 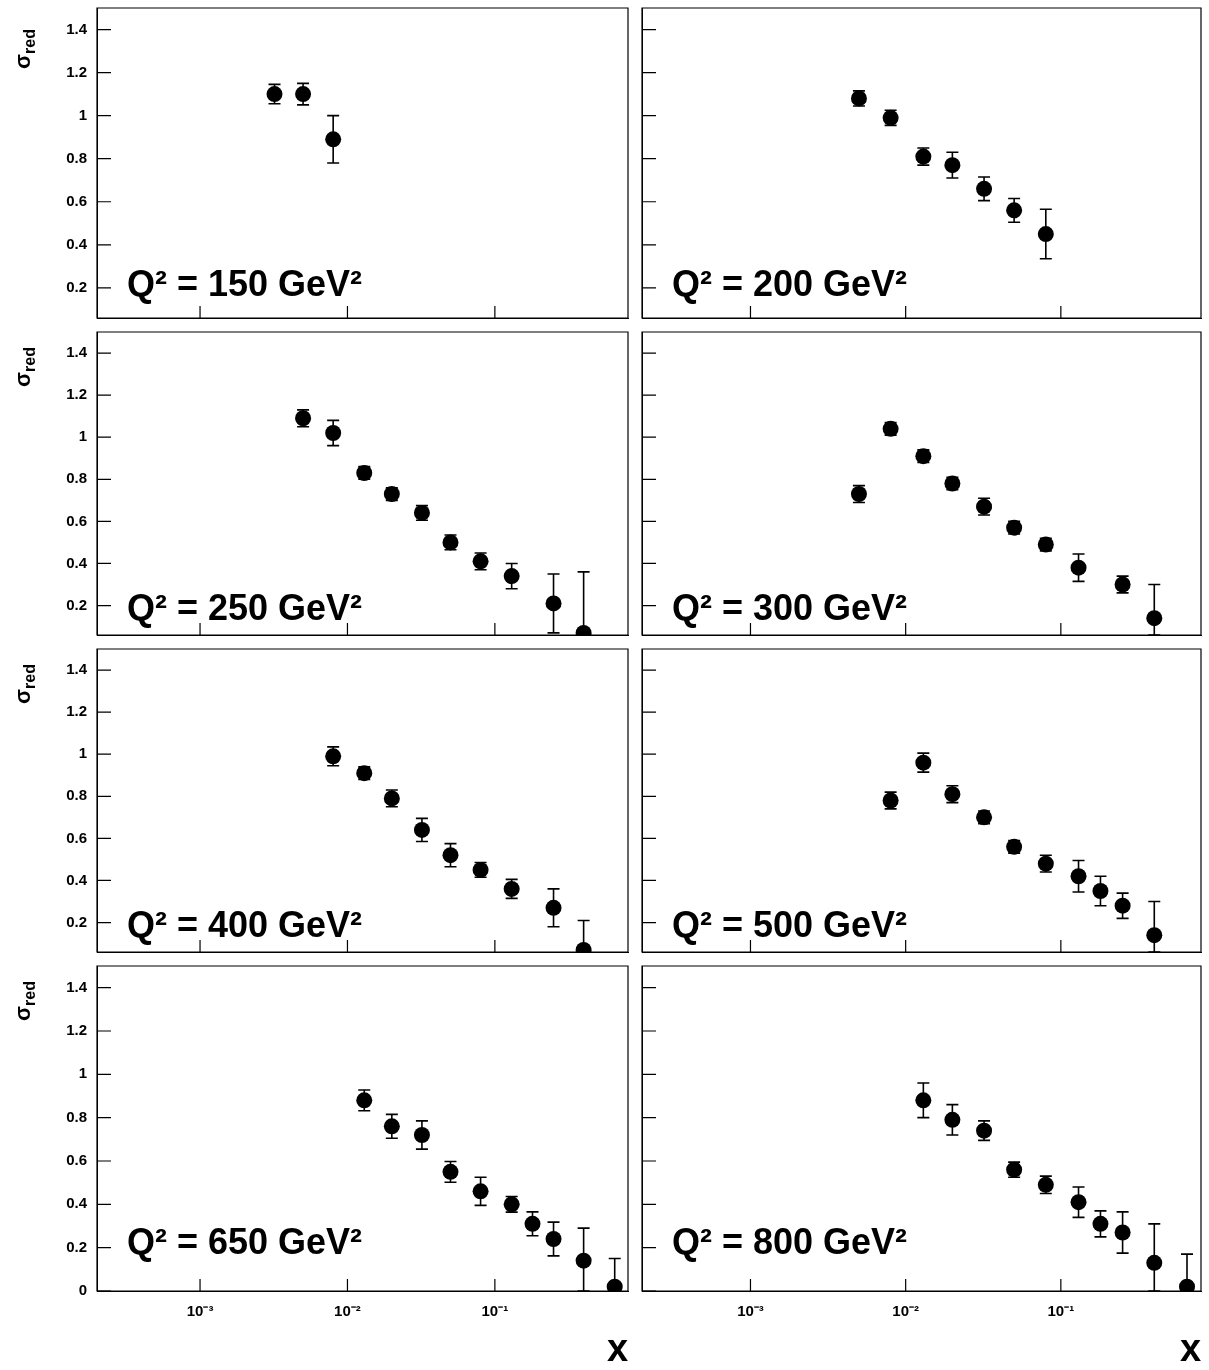 What do you see at coordinates (790, 924) in the screenshot?
I see `text: Q² = 500 GeV²` at bounding box center [790, 924].